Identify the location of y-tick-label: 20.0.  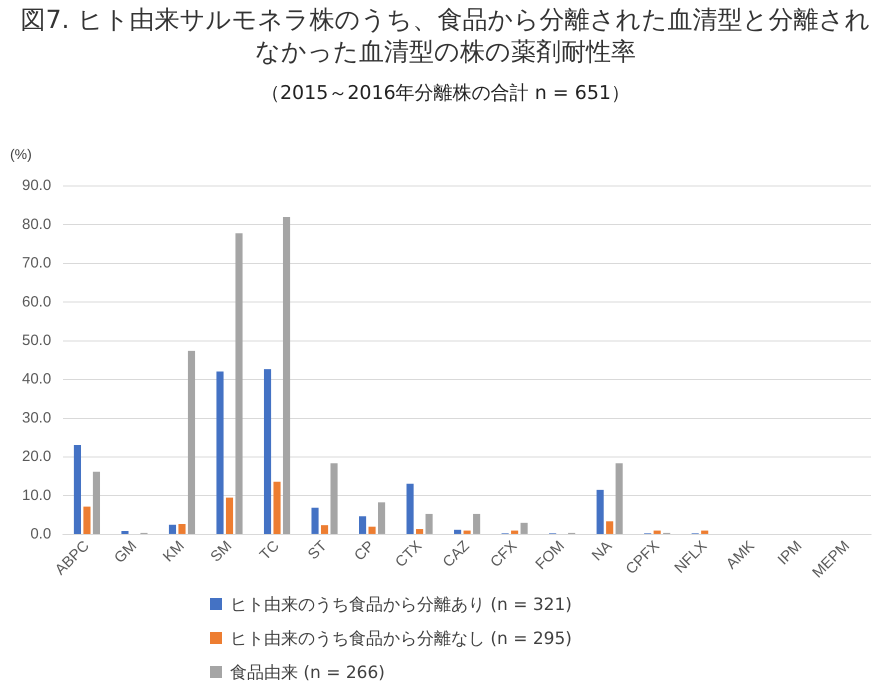
(37, 457).